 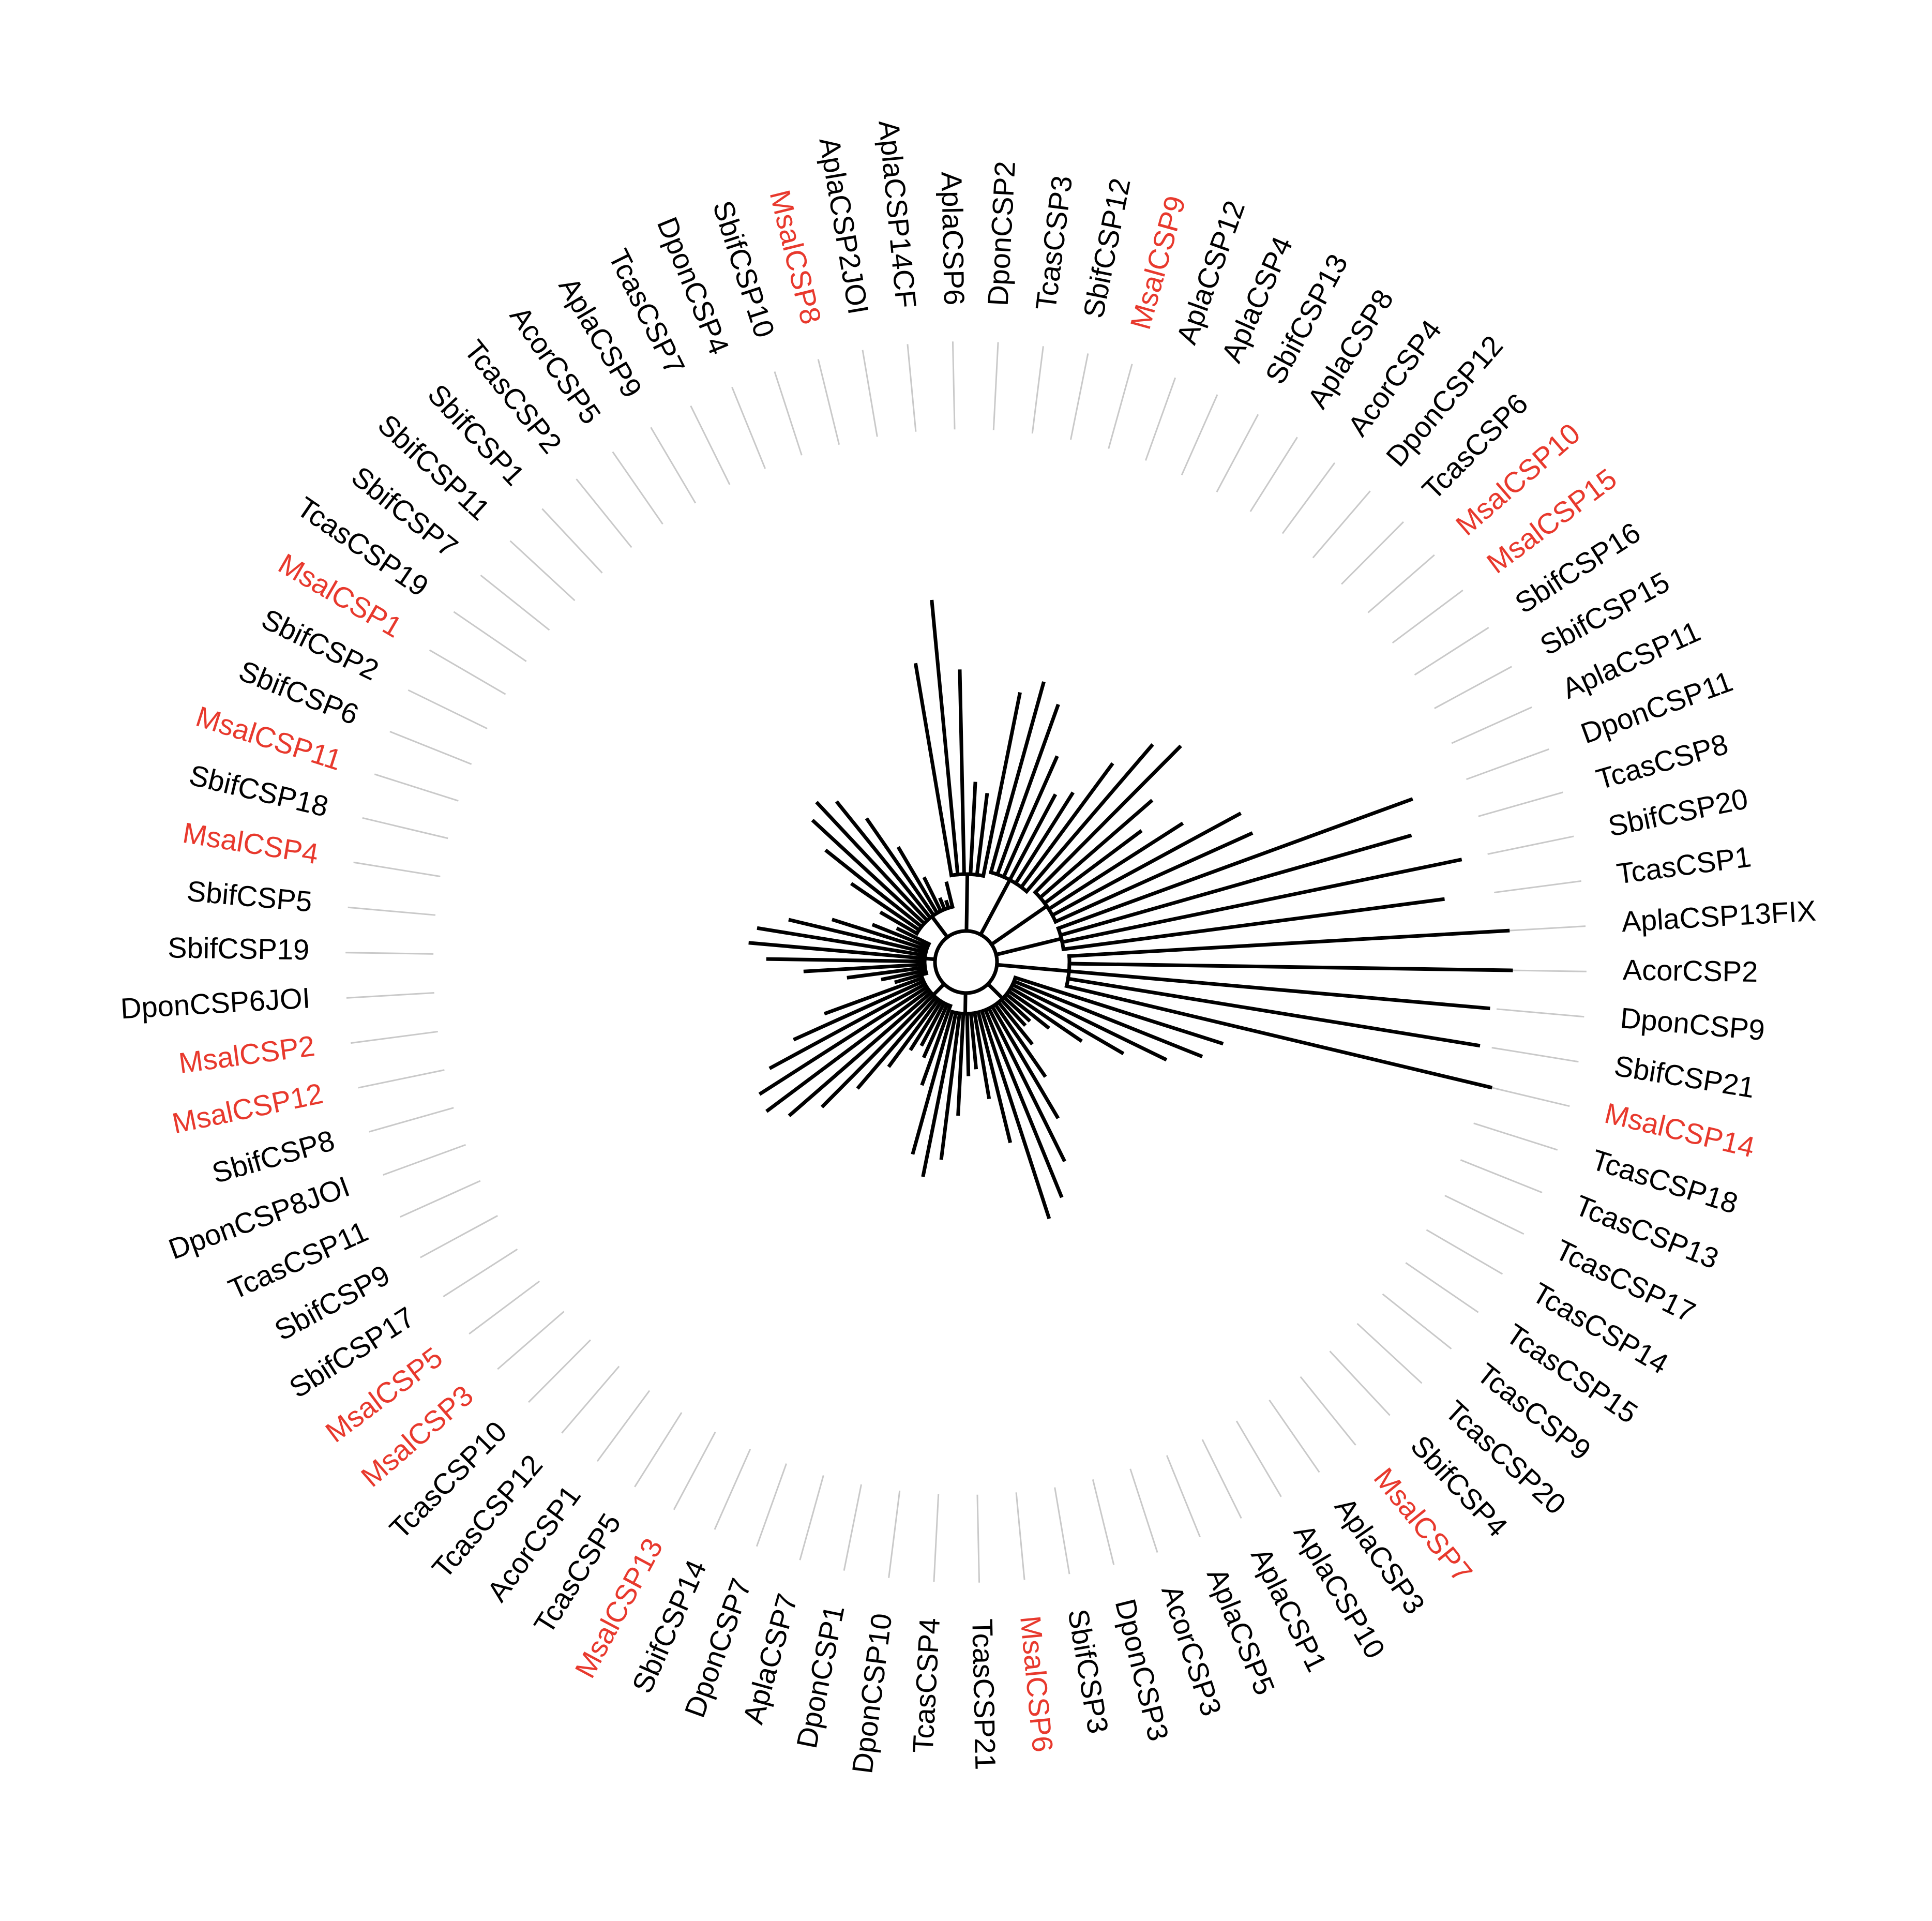 I want to click on leaf-label-dponcsp9: DponCSP9, so click(x=1693, y=1023).